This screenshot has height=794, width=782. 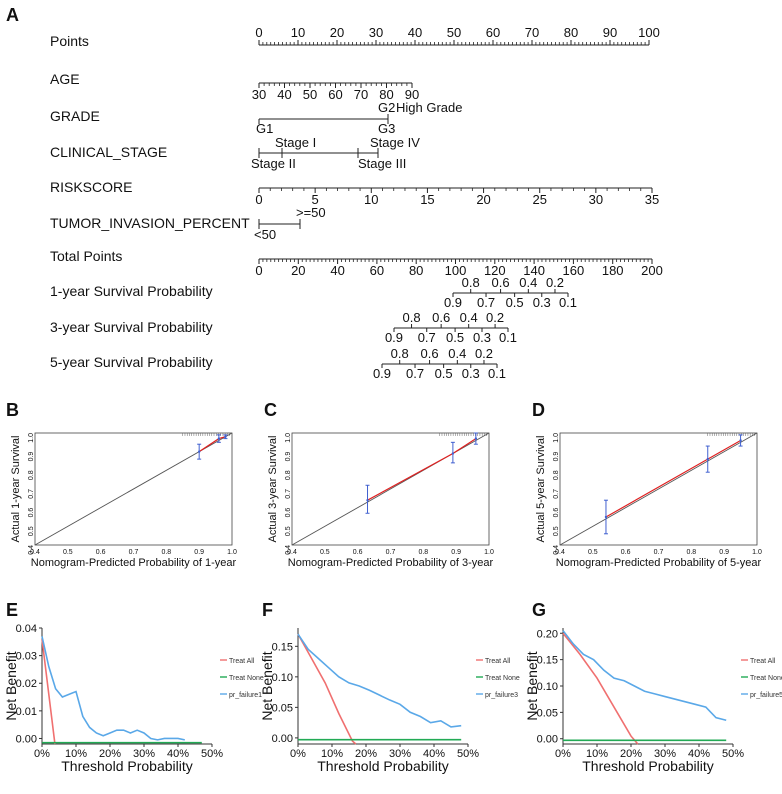 I want to click on row-label-grade: GRADE, so click(x=75, y=116).